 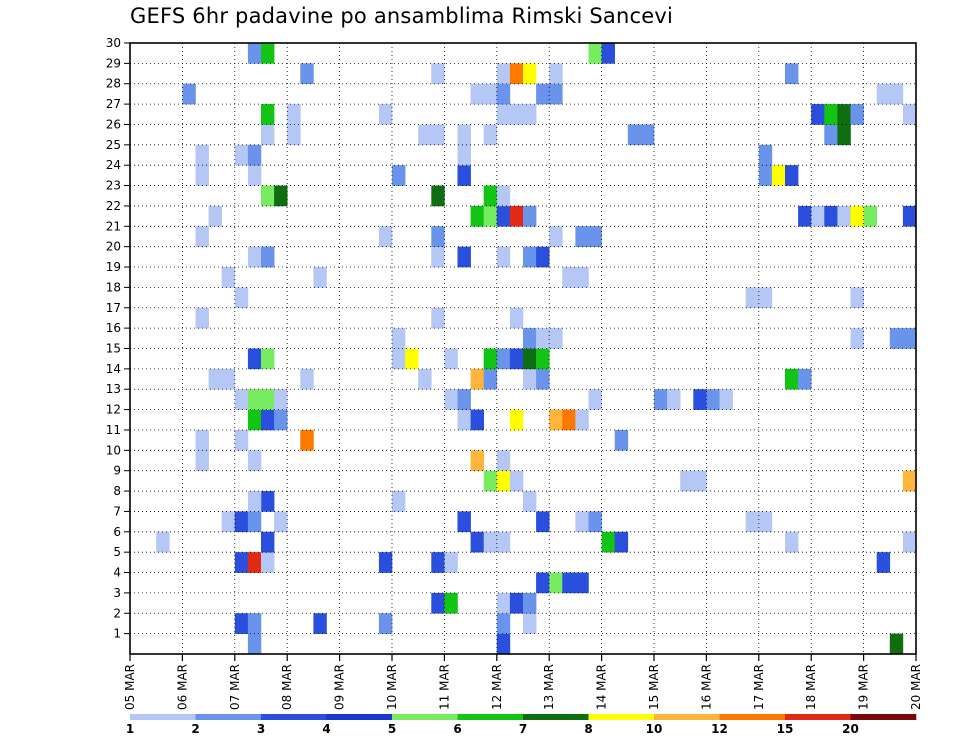 What do you see at coordinates (113, 267) in the screenshot?
I see `y-tick-label: 19` at bounding box center [113, 267].